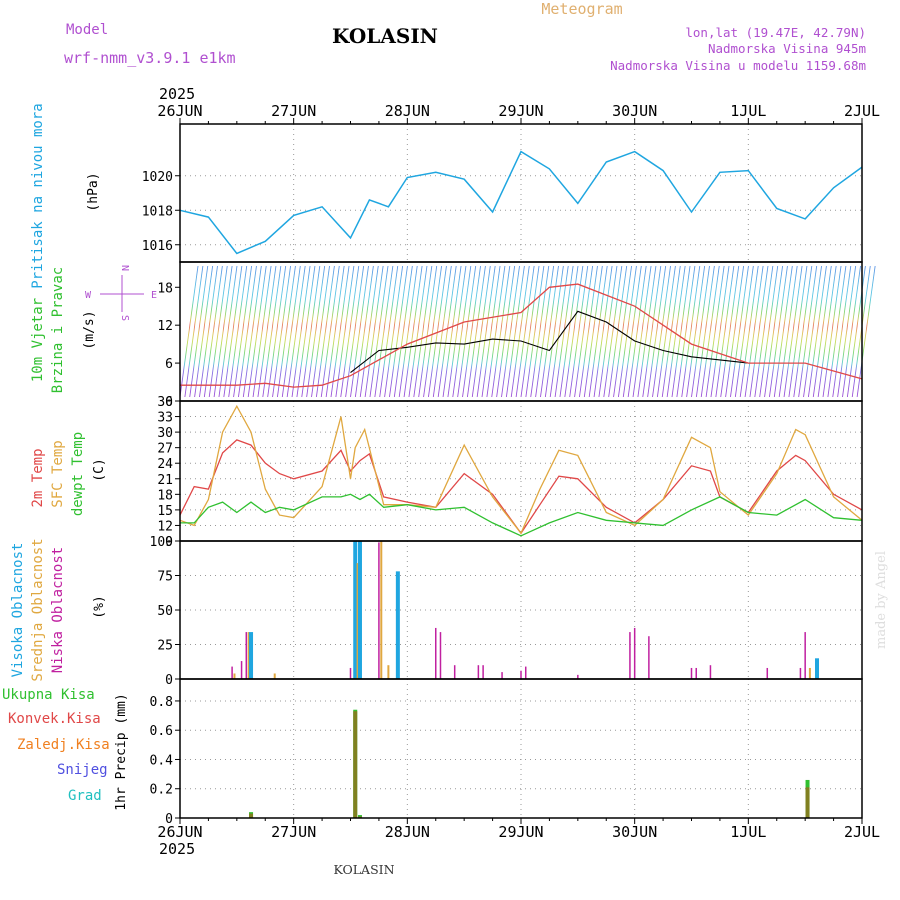  I want to click on wind-speed-line, so click(549, 342).